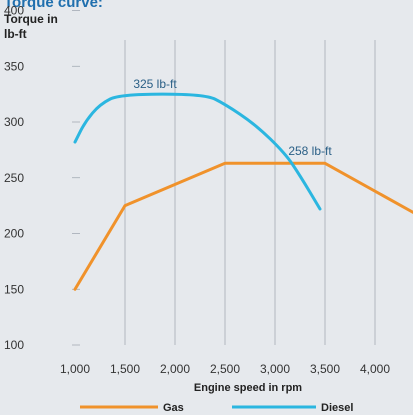  I want to click on y-tick-label: 400, so click(14, 11).